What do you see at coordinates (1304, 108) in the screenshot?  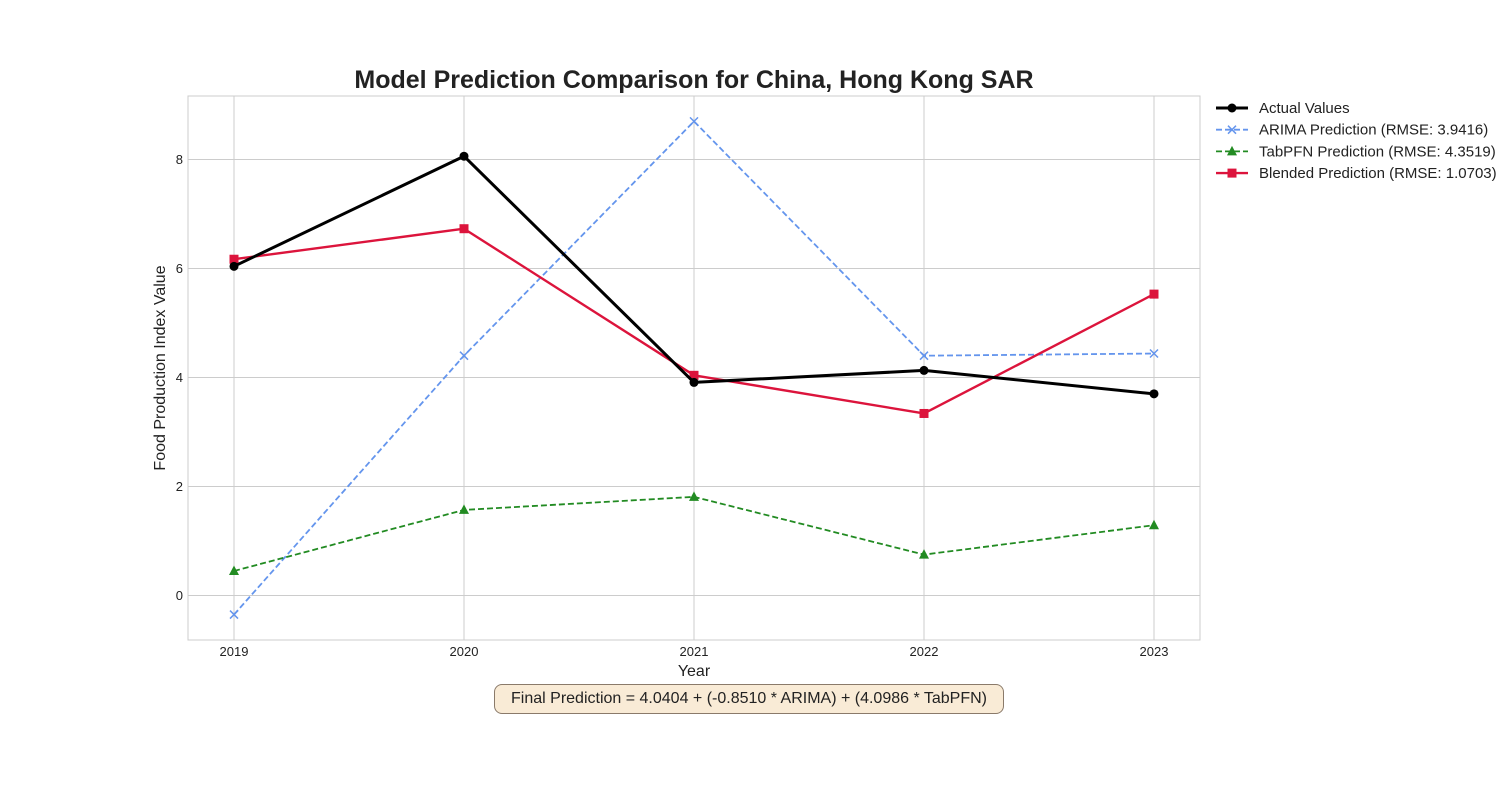 I see `legend-label: Actual Values` at bounding box center [1304, 108].